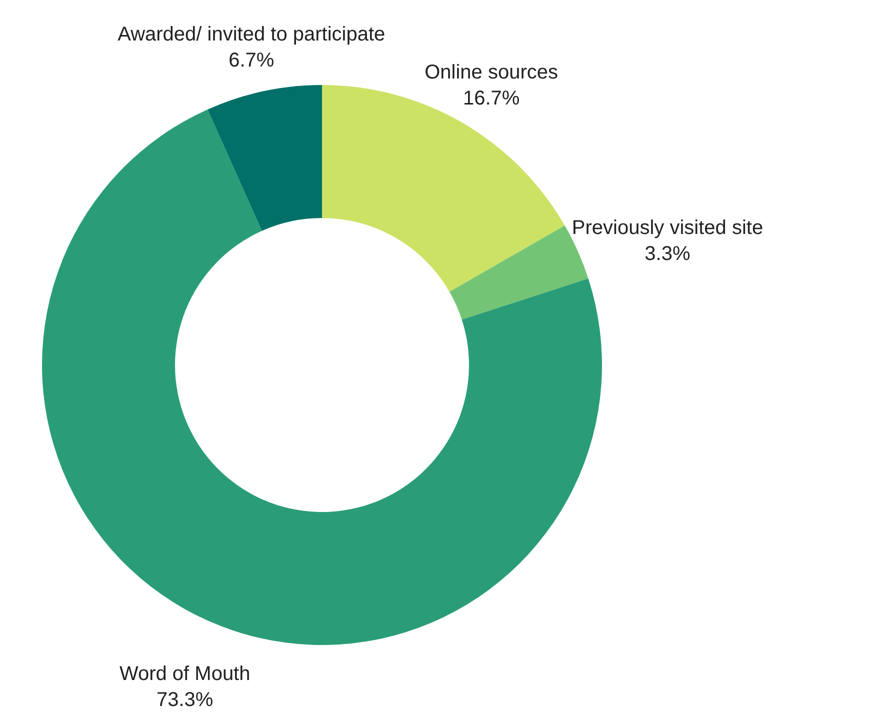 The height and width of the screenshot is (718, 882). I want to click on slice-label: Awarded/ invited to participate, so click(252, 34).